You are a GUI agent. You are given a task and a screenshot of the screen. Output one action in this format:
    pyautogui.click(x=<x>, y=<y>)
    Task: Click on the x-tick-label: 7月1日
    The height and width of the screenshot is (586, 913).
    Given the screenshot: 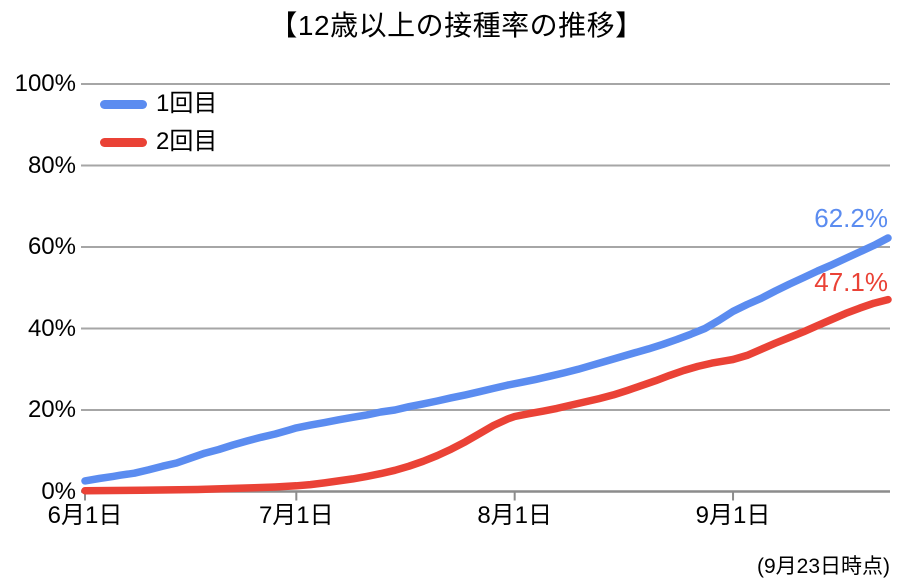 What is the action you would take?
    pyautogui.click(x=296, y=515)
    